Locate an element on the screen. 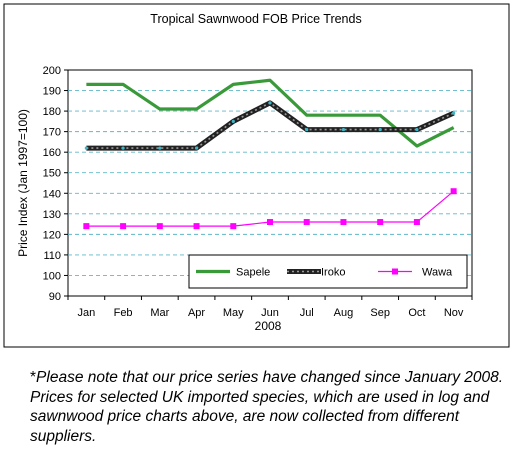  y-tick-label: 100 is located at coordinates (52, 276).